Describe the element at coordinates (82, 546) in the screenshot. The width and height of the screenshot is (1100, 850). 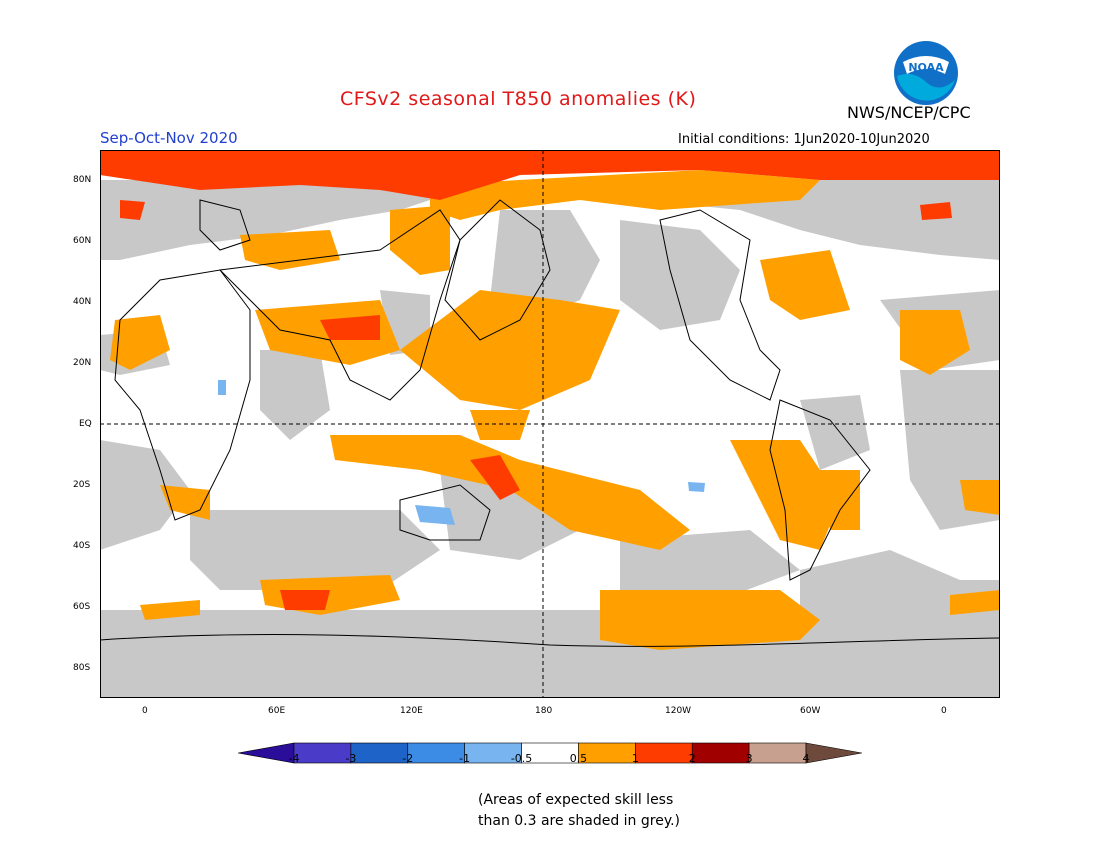
I see `lat-label: 40S` at that location.